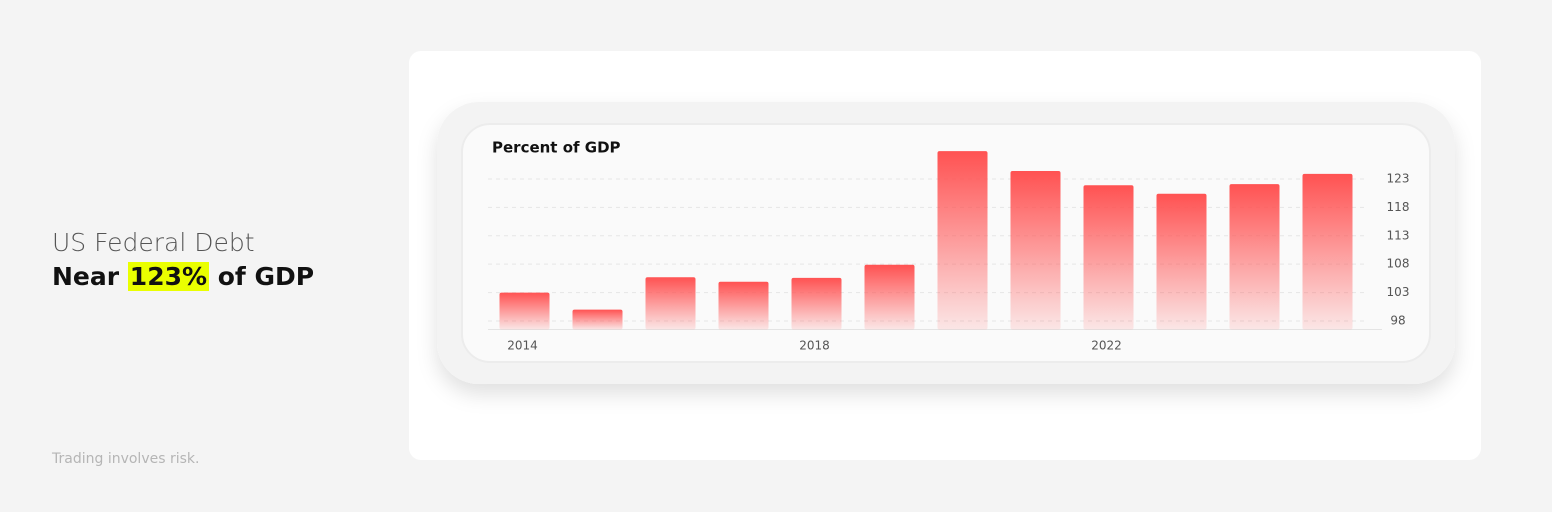 The image size is (1552, 512). I want to click on y-tick-label: 113, so click(1398, 235).